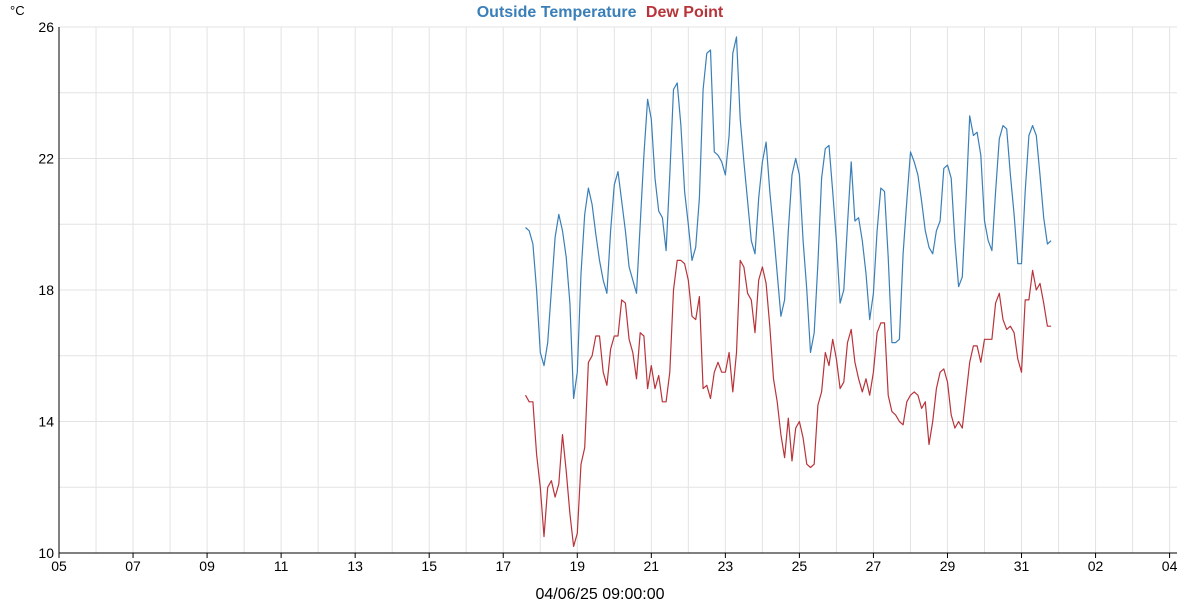 The image size is (1200, 600). What do you see at coordinates (874, 566) in the screenshot?
I see `x-tick-label: 27` at bounding box center [874, 566].